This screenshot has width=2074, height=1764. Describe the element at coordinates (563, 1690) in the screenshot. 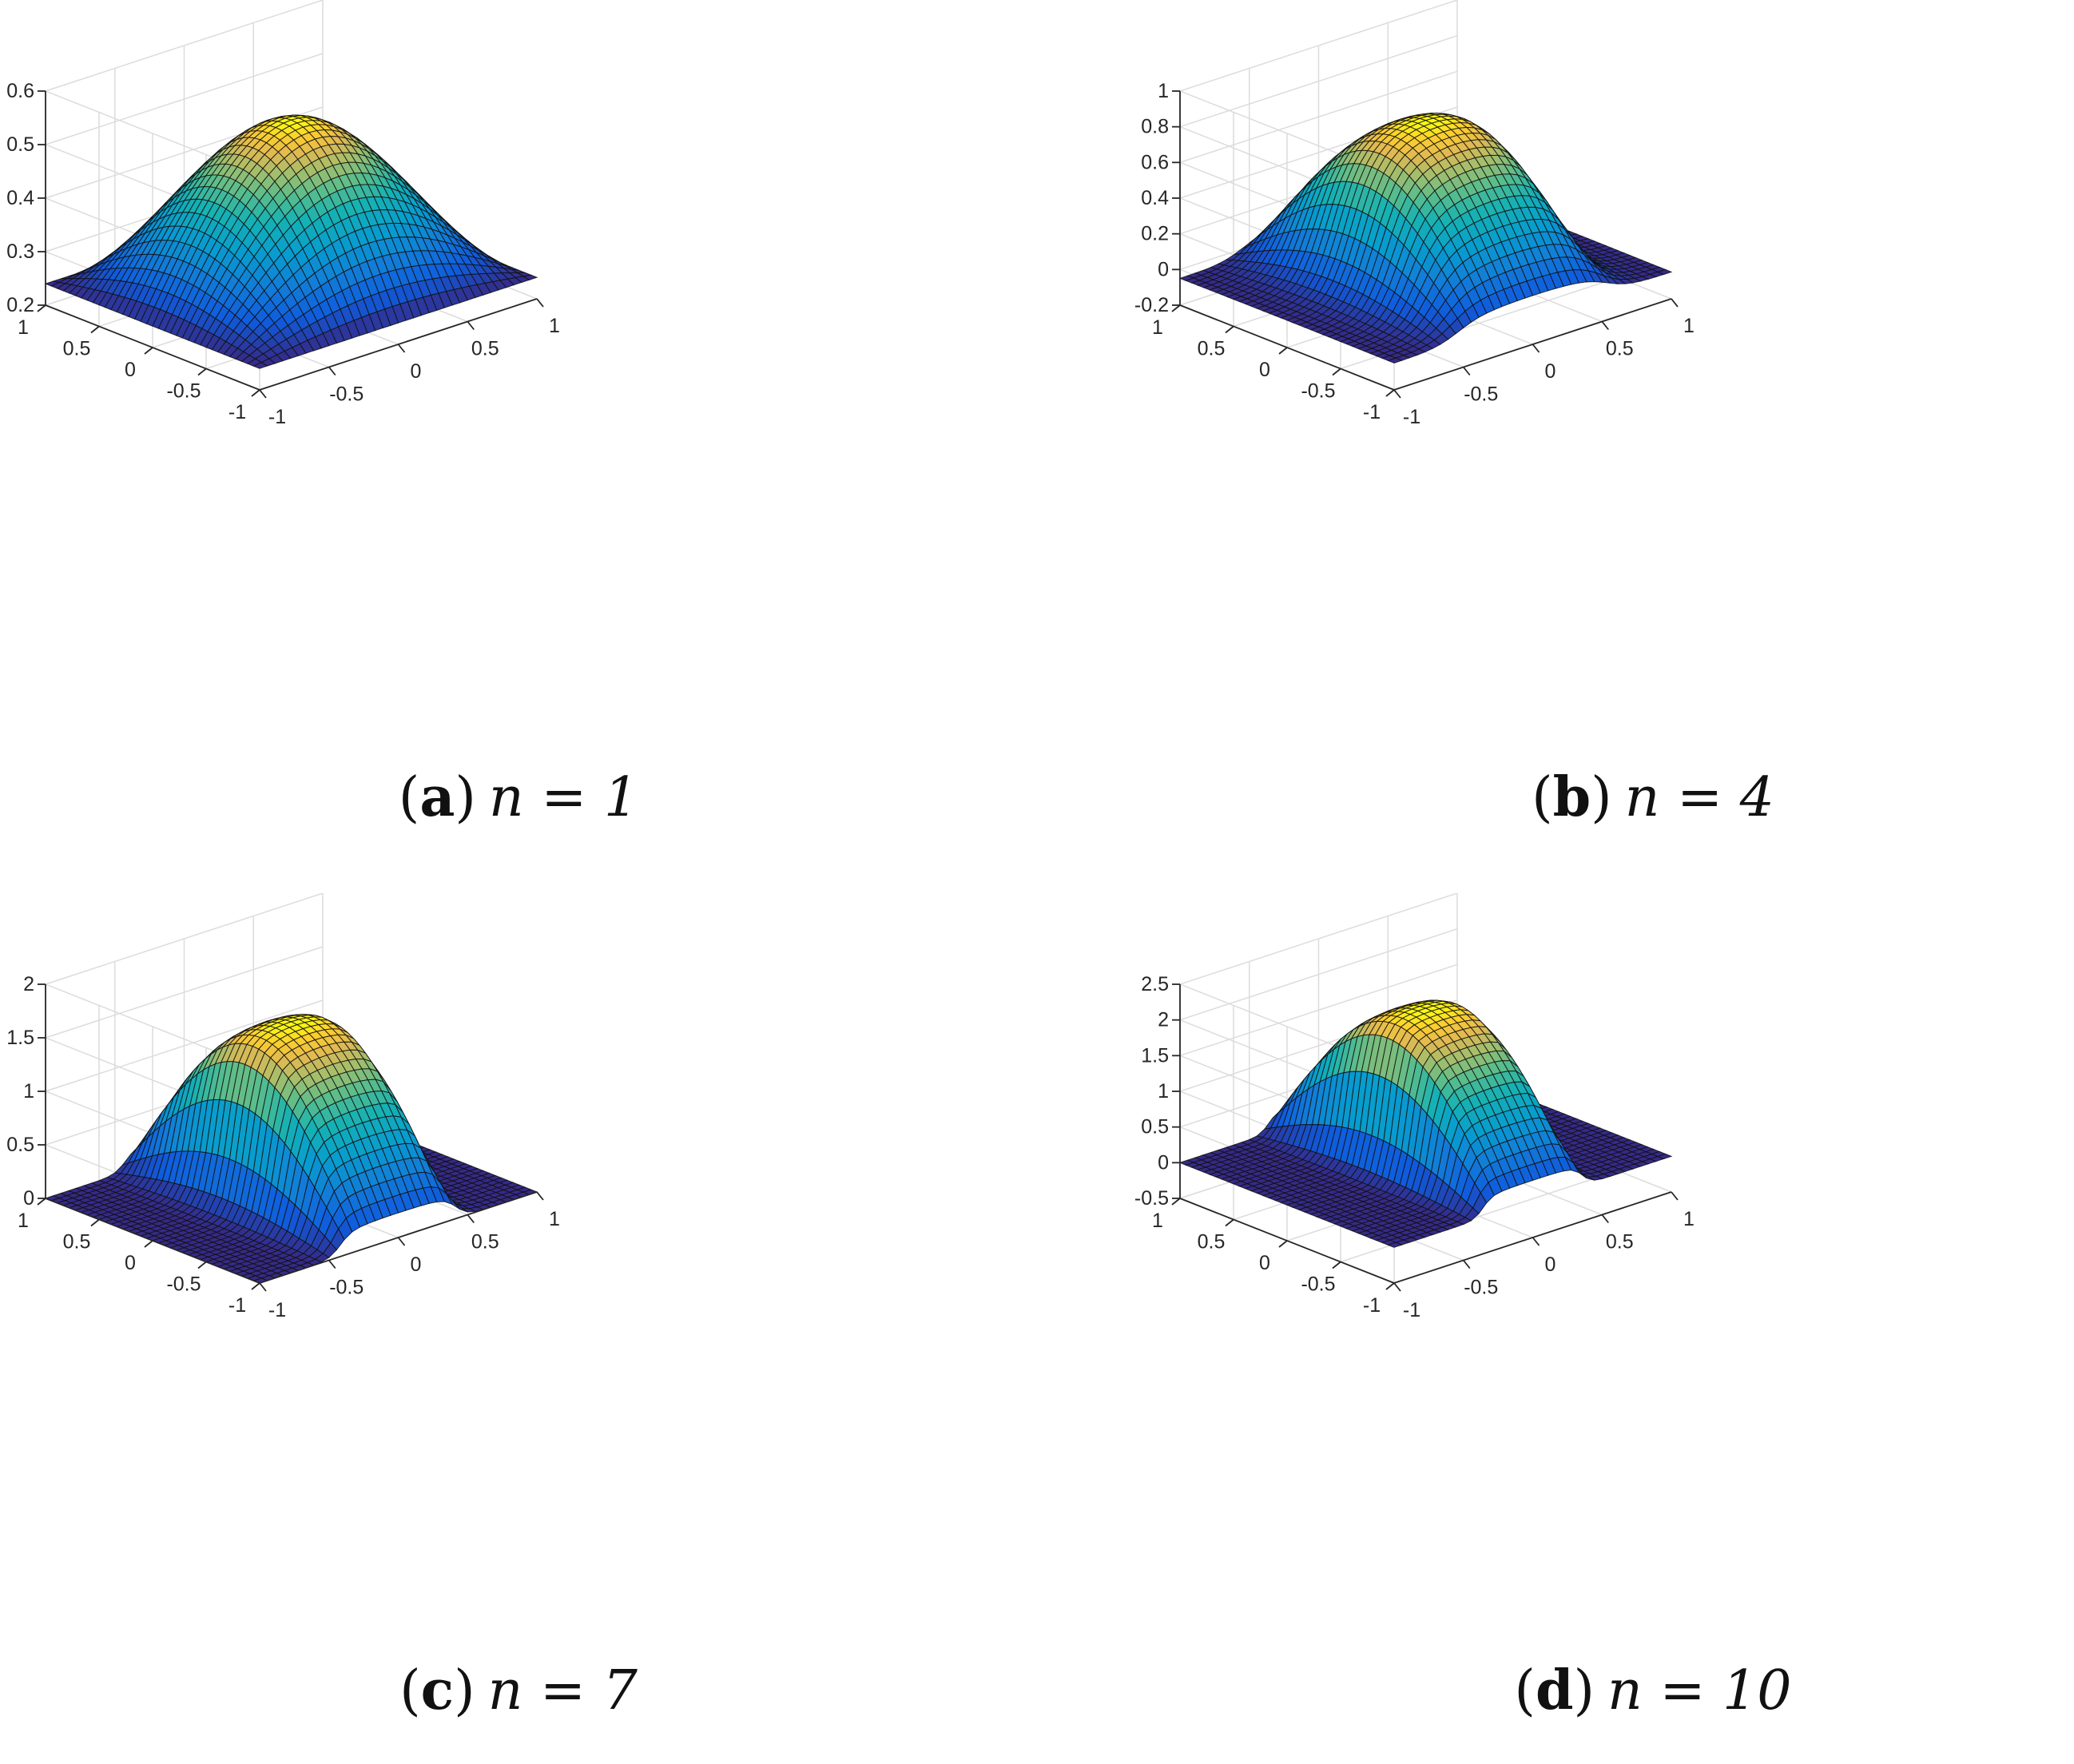

I see `caption-expression: n = 7` at that location.